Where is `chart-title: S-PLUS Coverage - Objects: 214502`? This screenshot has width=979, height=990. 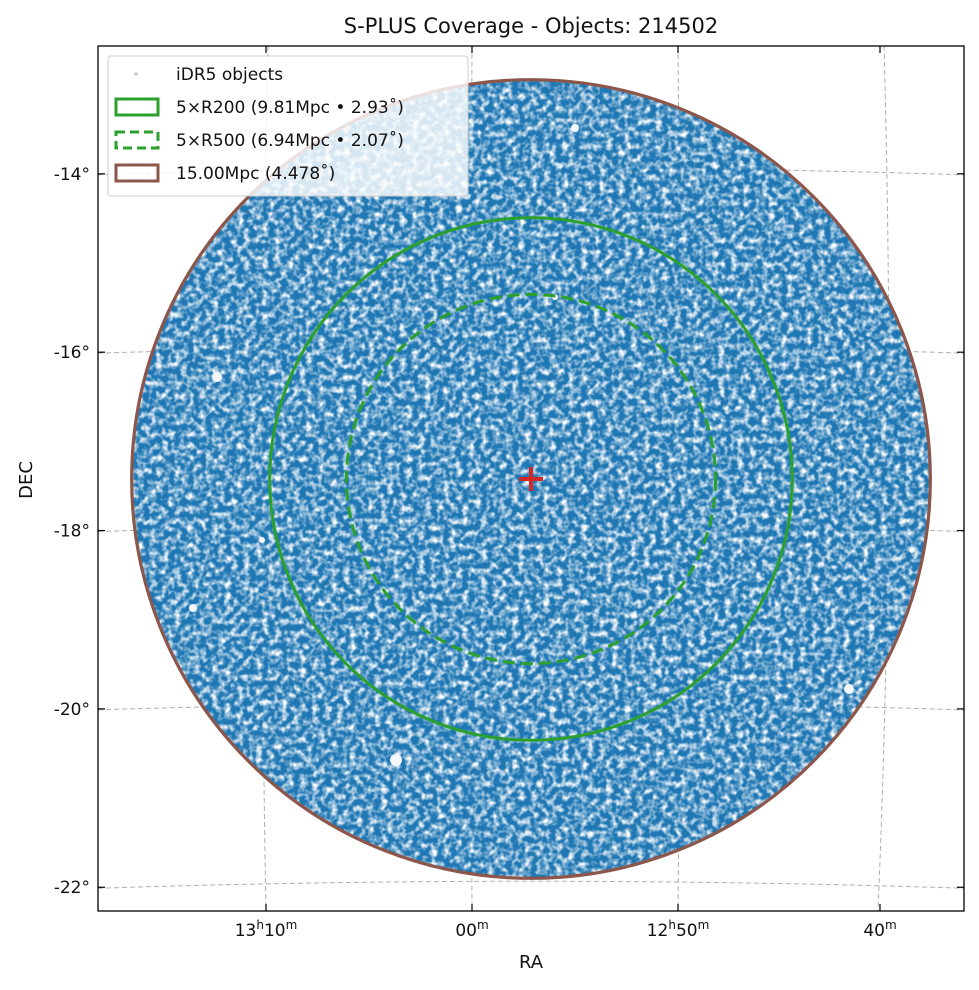
chart-title: S-PLUS Coverage - Objects: 214502 is located at coordinates (531, 26).